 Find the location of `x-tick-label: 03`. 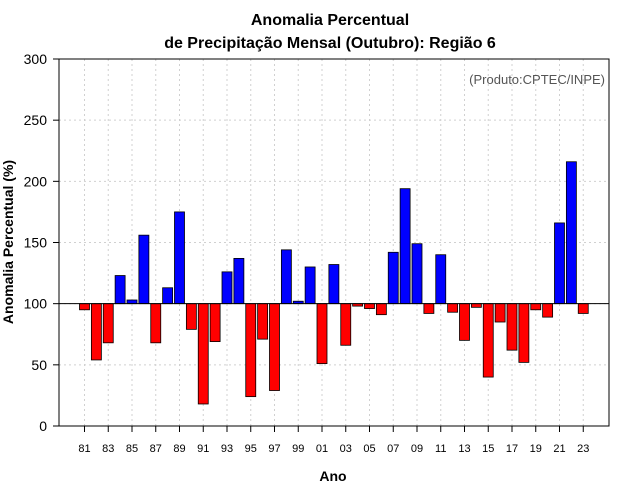

x-tick-label: 03 is located at coordinates (346, 449).